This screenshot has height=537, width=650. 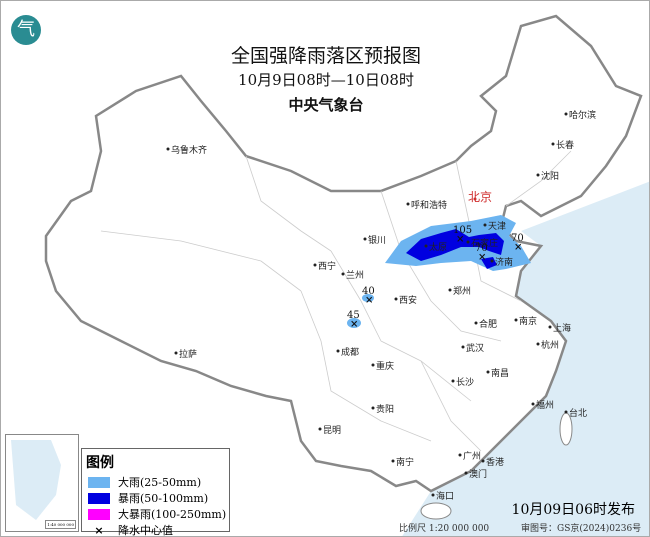 I want to click on city-label: 海口, so click(x=445, y=496).